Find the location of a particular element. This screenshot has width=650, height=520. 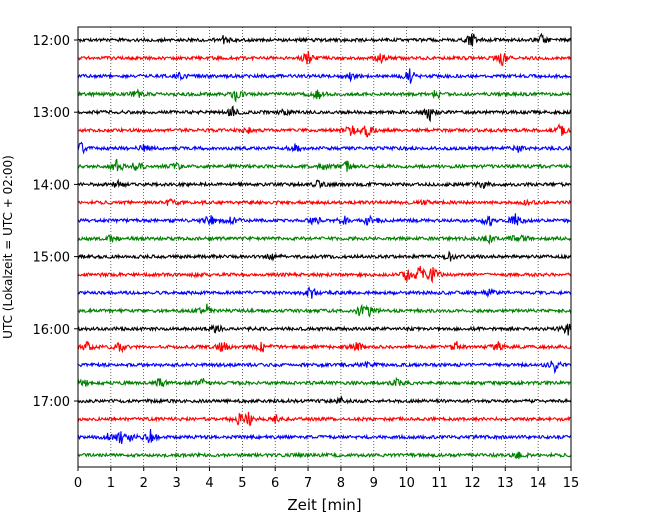

x-tick-label: 6 is located at coordinates (275, 483).